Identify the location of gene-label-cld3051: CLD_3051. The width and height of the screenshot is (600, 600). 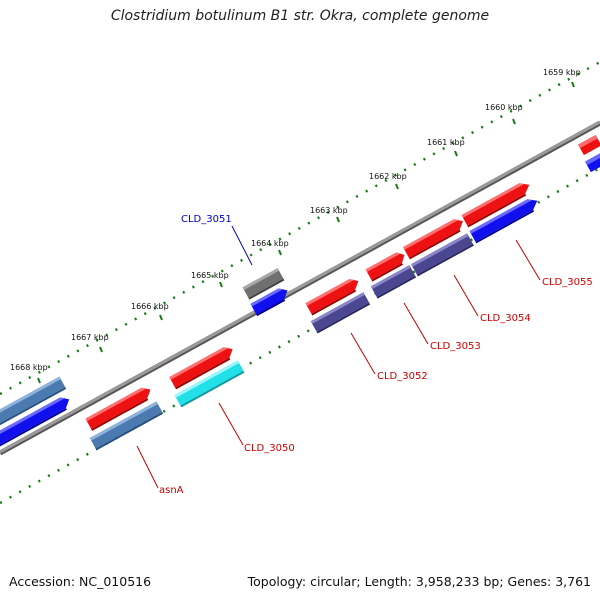
(206, 219).